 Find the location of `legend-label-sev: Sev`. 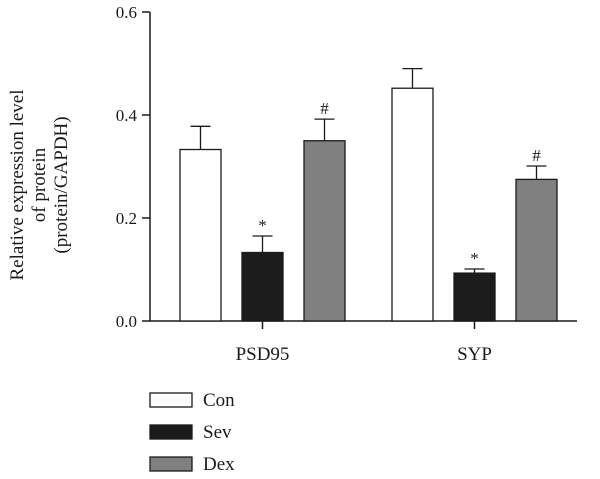

legend-label-sev: Sev is located at coordinates (217, 432).